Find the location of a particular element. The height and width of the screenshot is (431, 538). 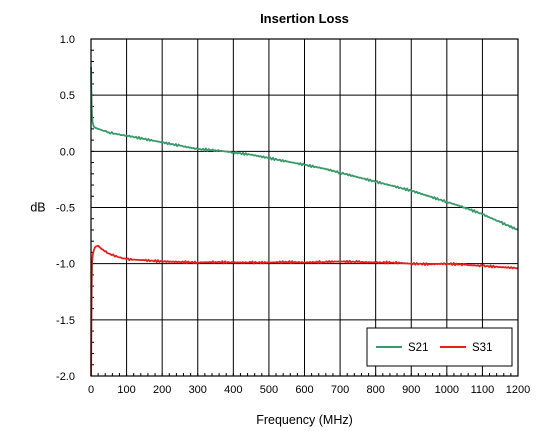

x-tick-label: 1000 is located at coordinates (447, 390).